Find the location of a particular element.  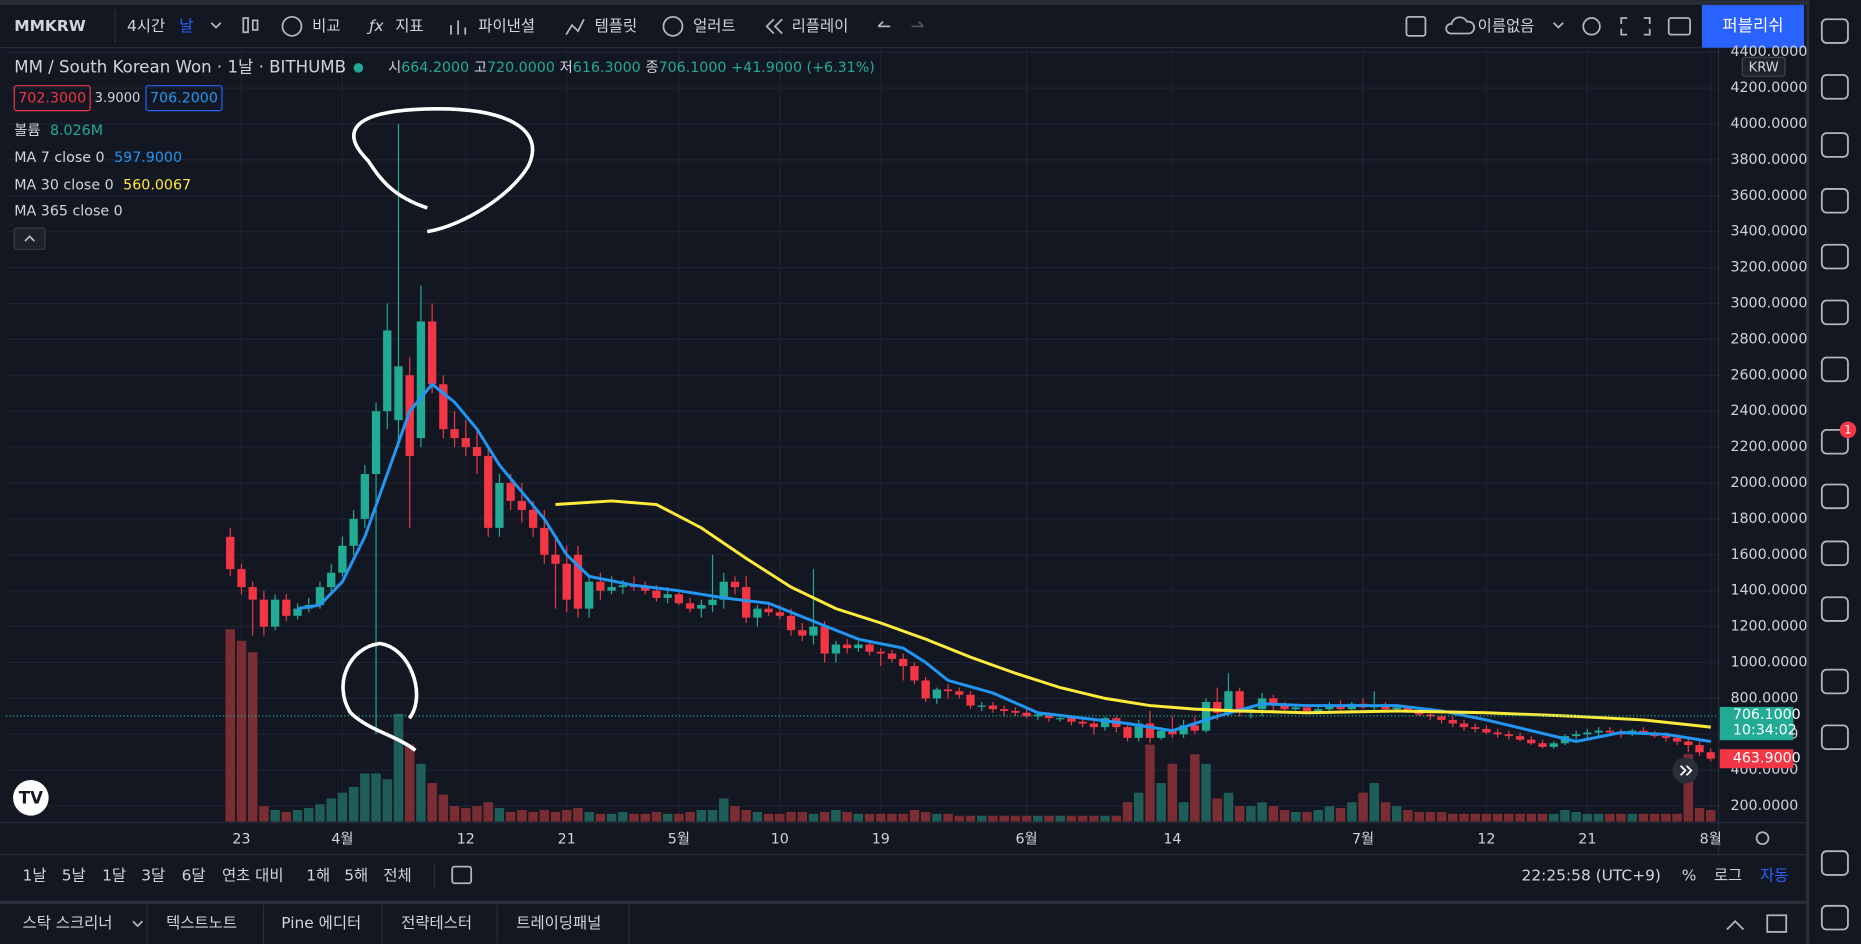

range-button: 1해 is located at coordinates (318, 876).